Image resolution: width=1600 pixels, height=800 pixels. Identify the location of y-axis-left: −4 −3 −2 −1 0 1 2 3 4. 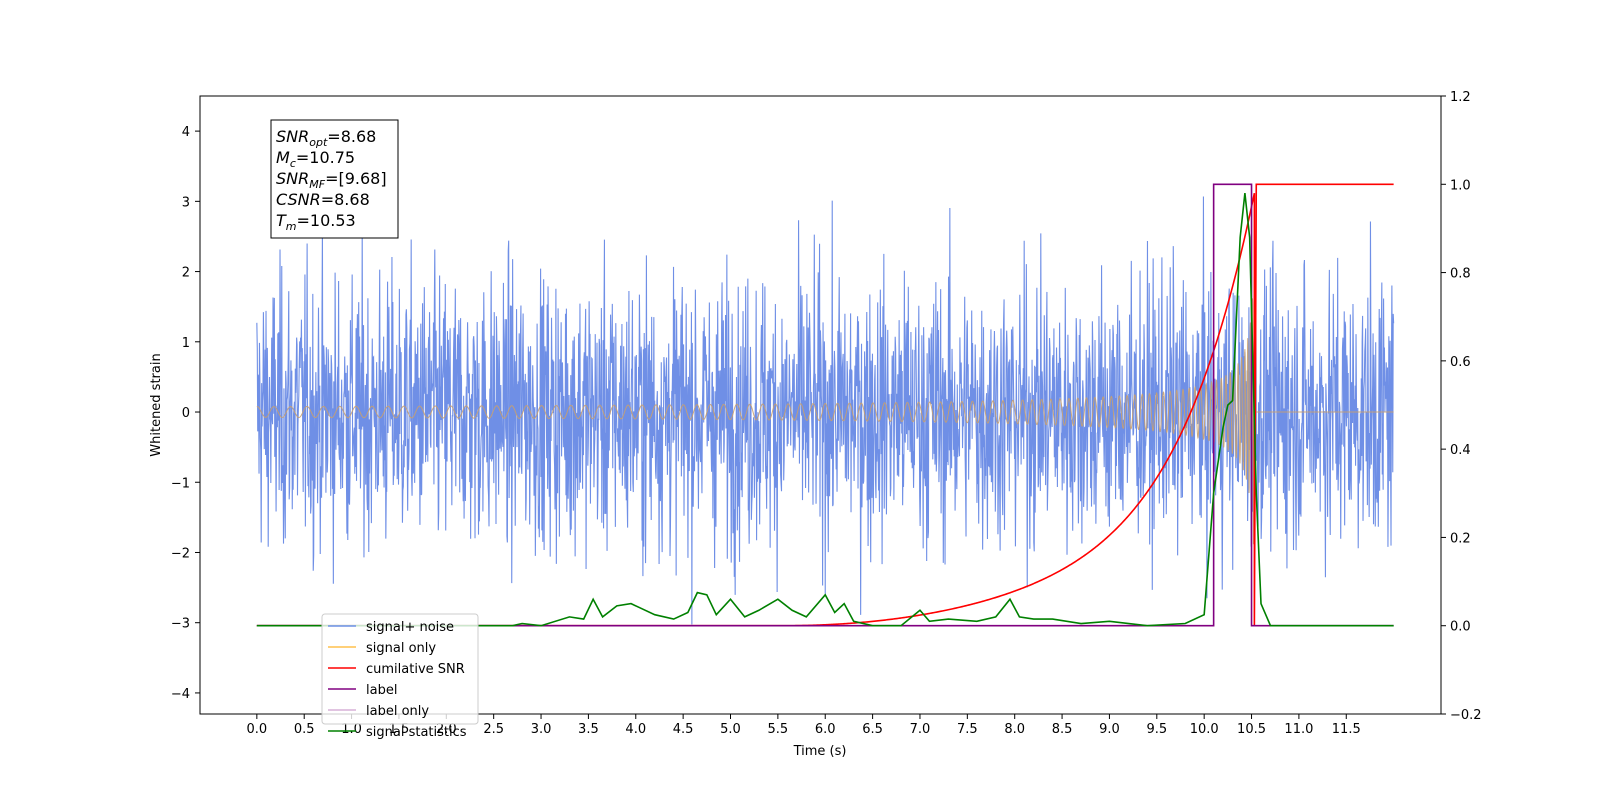
(185, 413).